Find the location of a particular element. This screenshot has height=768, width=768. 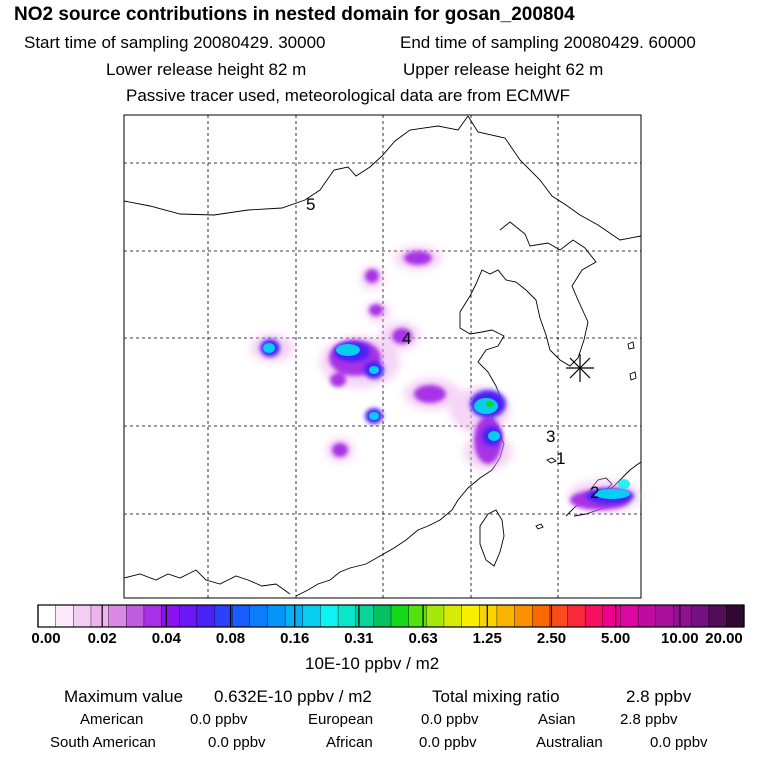

colorbar-tick-label: 5.00 is located at coordinates (616, 638).